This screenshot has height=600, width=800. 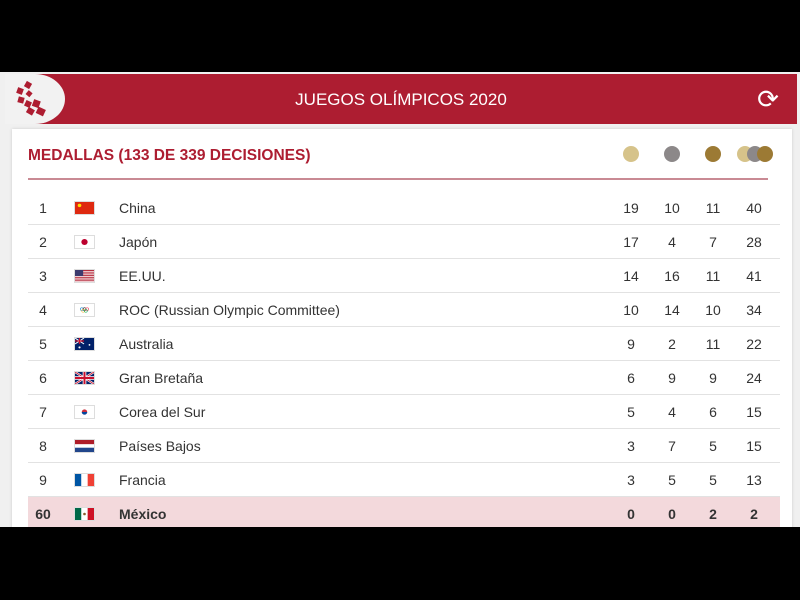 What do you see at coordinates (142, 480) in the screenshot?
I see `country-name: Francia` at bounding box center [142, 480].